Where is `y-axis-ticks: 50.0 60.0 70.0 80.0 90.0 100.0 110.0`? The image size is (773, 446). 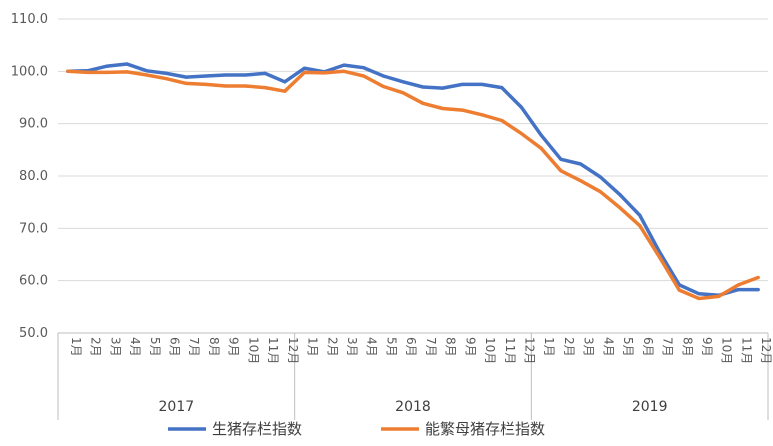
y-axis-ticks: 50.0 60.0 70.0 80.0 90.0 100.0 110.0 is located at coordinates (29, 176).